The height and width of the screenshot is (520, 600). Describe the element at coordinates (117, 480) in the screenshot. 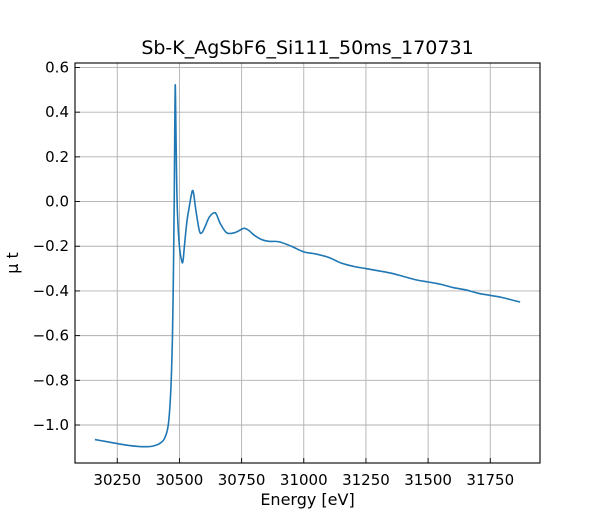

I see `x-tick-label: 30250` at that location.